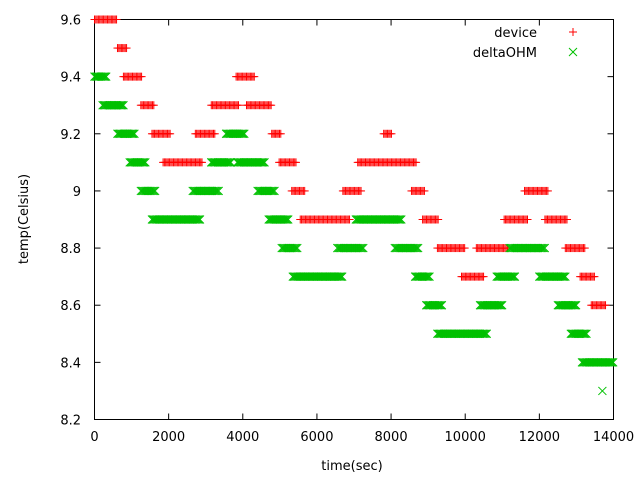 Image resolution: width=640 pixels, height=480 pixels. Describe the element at coordinates (70, 78) in the screenshot. I see `y-tick-label: 9.4` at that location.